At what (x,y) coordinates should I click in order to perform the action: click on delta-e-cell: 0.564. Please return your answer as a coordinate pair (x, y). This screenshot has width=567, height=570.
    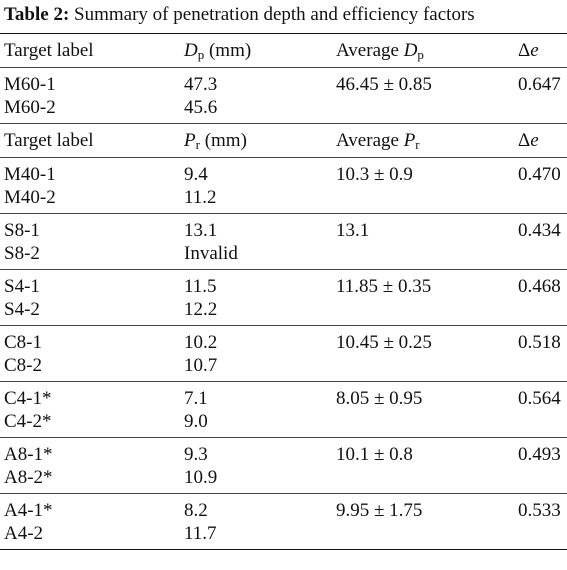
    Looking at the image, I should click on (542, 409).